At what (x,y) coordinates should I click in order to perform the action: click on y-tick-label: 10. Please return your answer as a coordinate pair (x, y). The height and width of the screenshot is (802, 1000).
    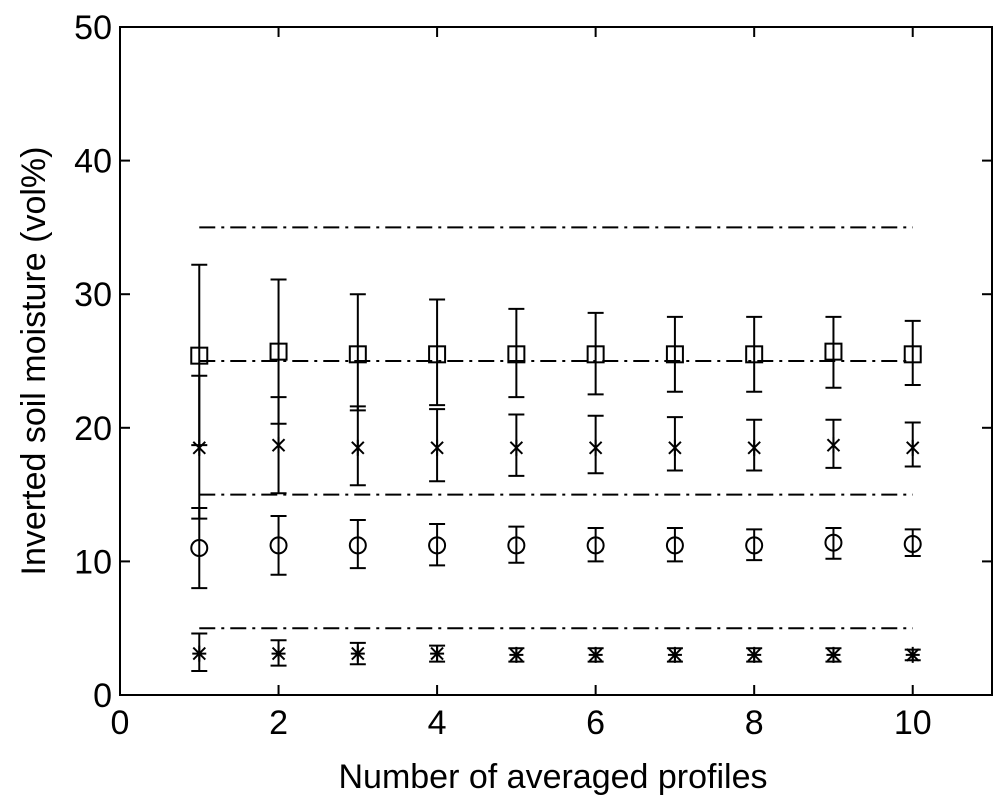
    Looking at the image, I should click on (93, 562).